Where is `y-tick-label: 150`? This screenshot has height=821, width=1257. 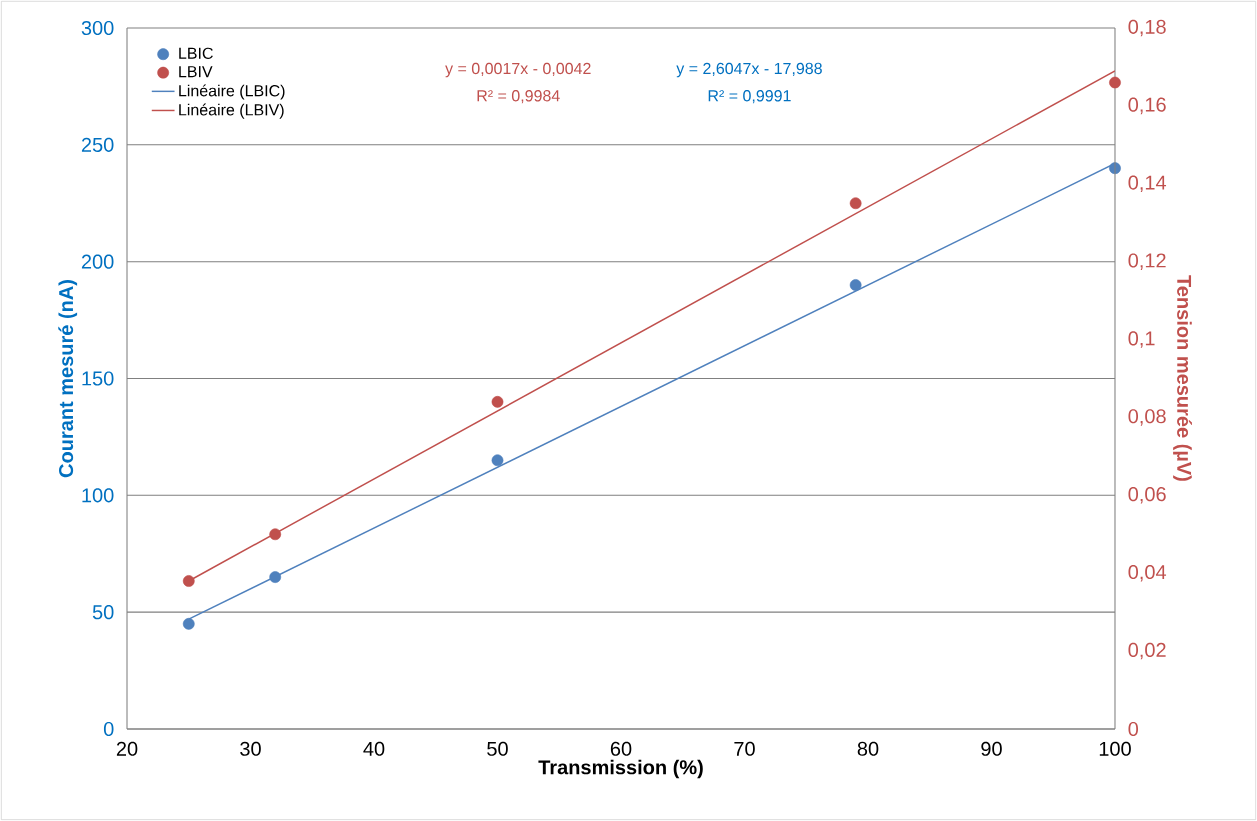 y-tick-label: 150 is located at coordinates (98, 378).